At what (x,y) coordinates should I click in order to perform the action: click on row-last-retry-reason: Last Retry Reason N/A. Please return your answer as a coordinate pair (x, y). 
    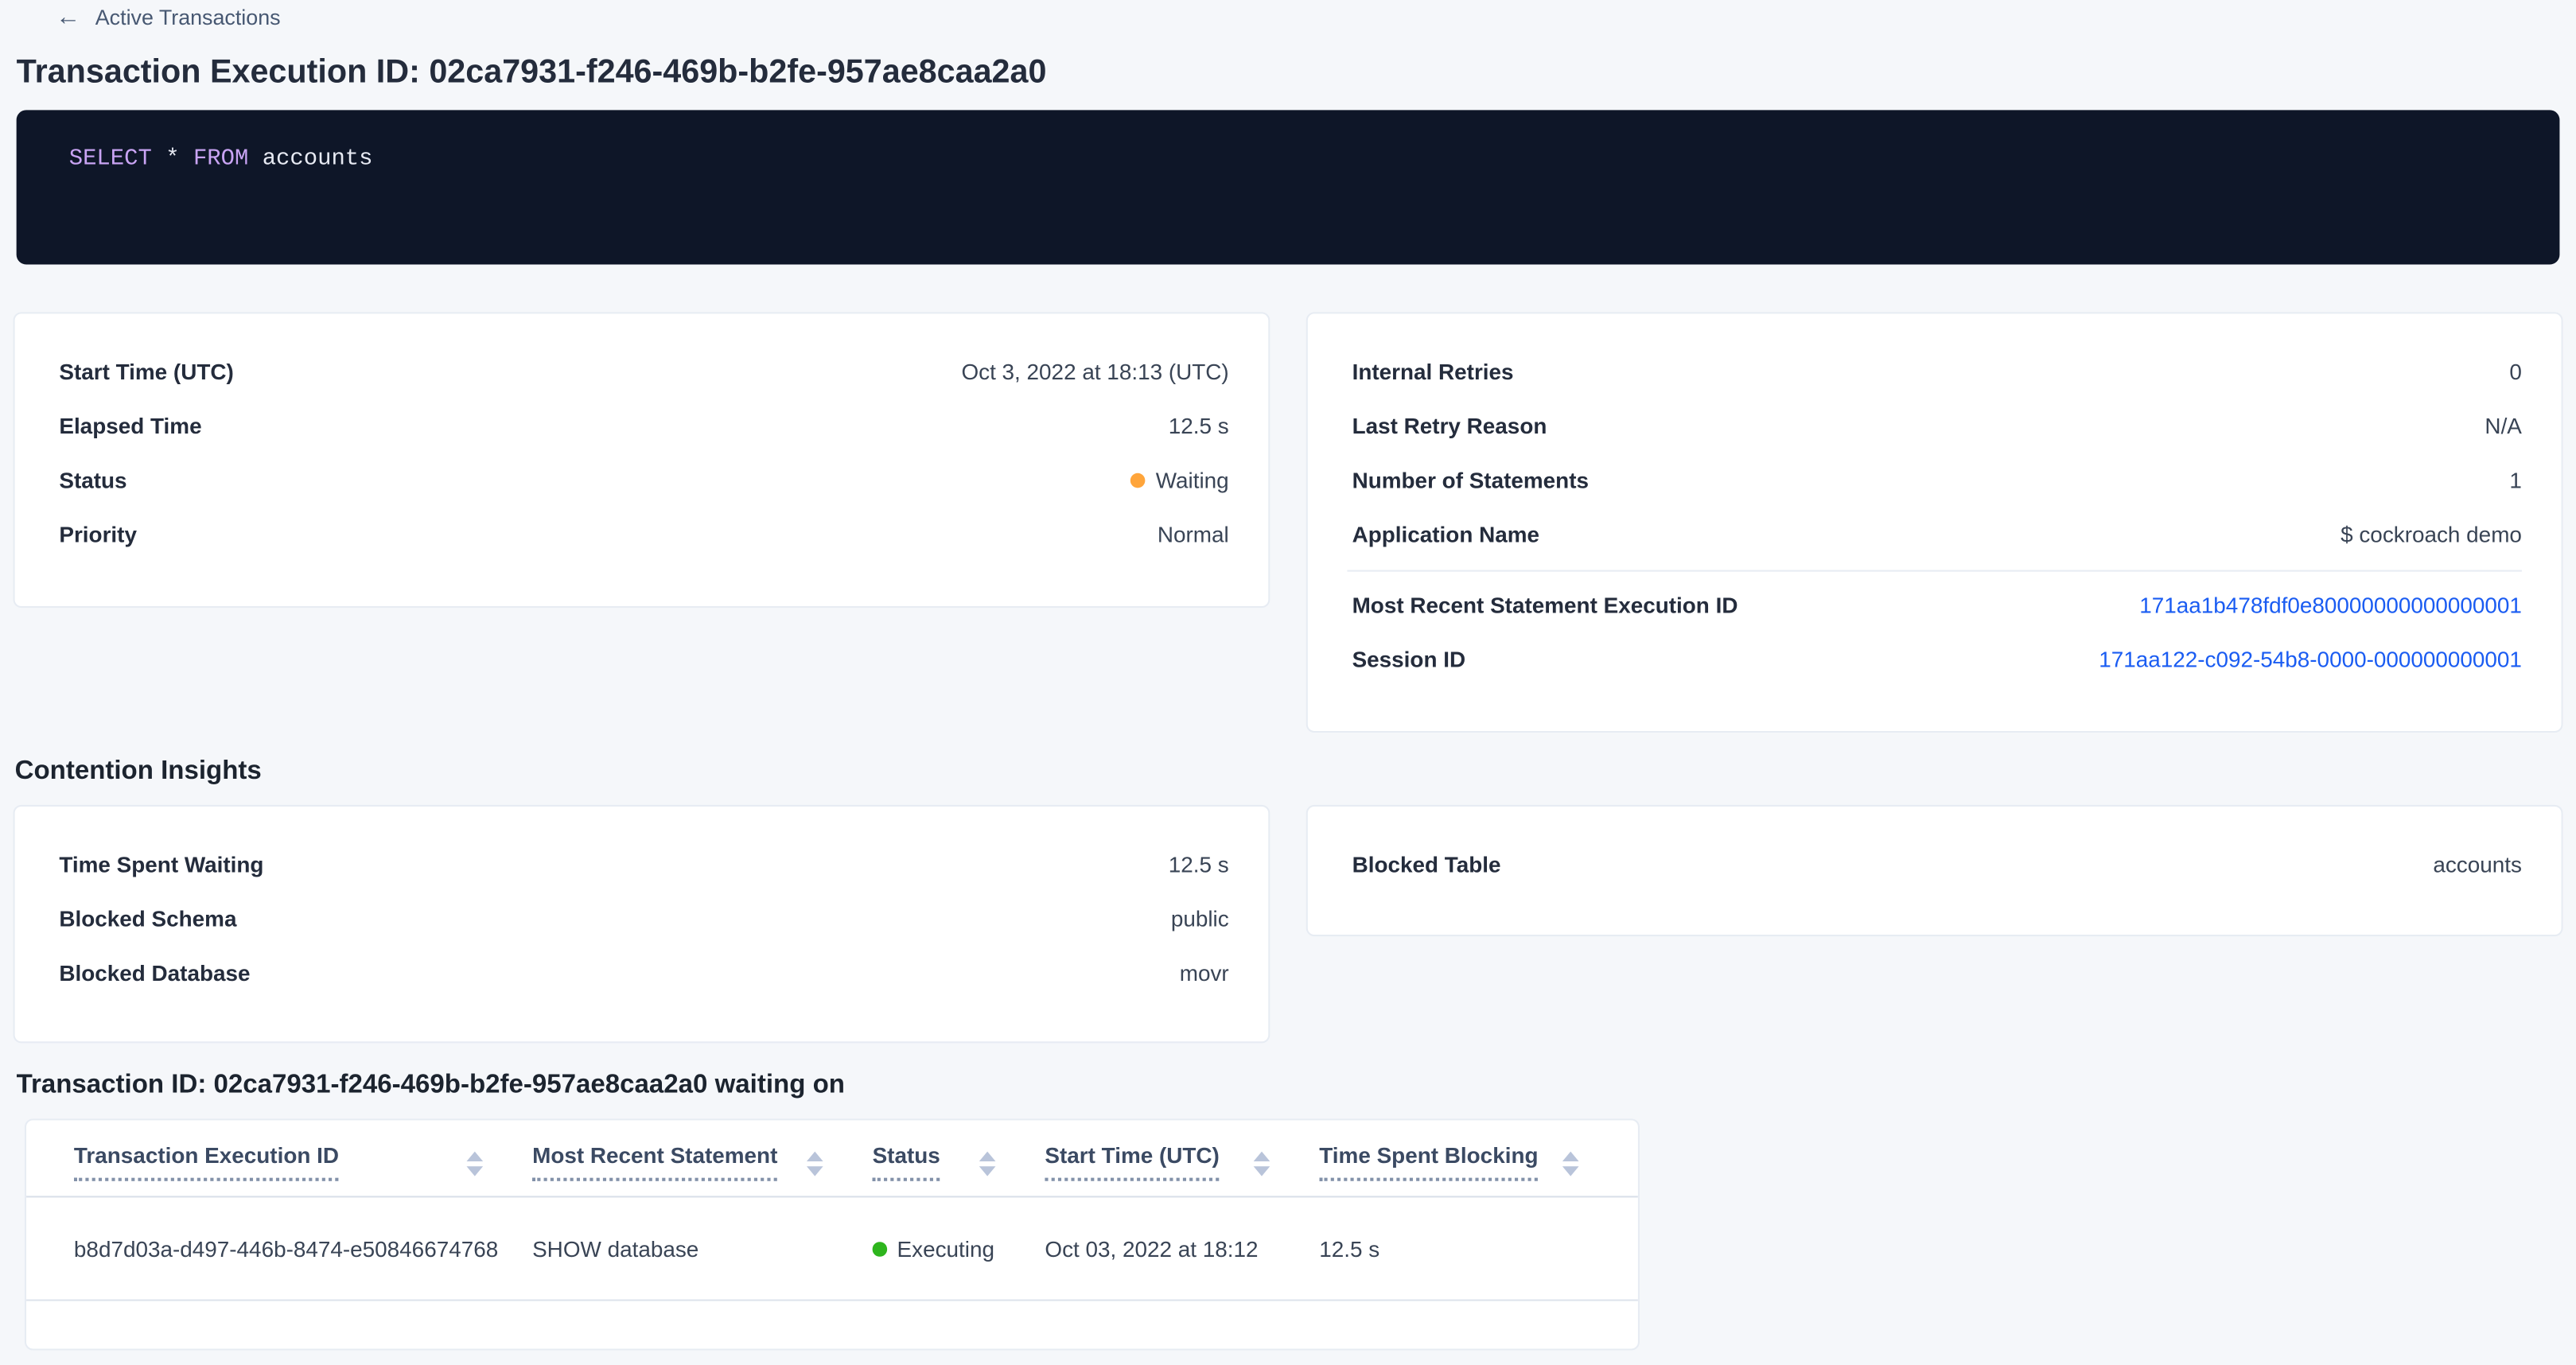
    Looking at the image, I should click on (1937, 426).